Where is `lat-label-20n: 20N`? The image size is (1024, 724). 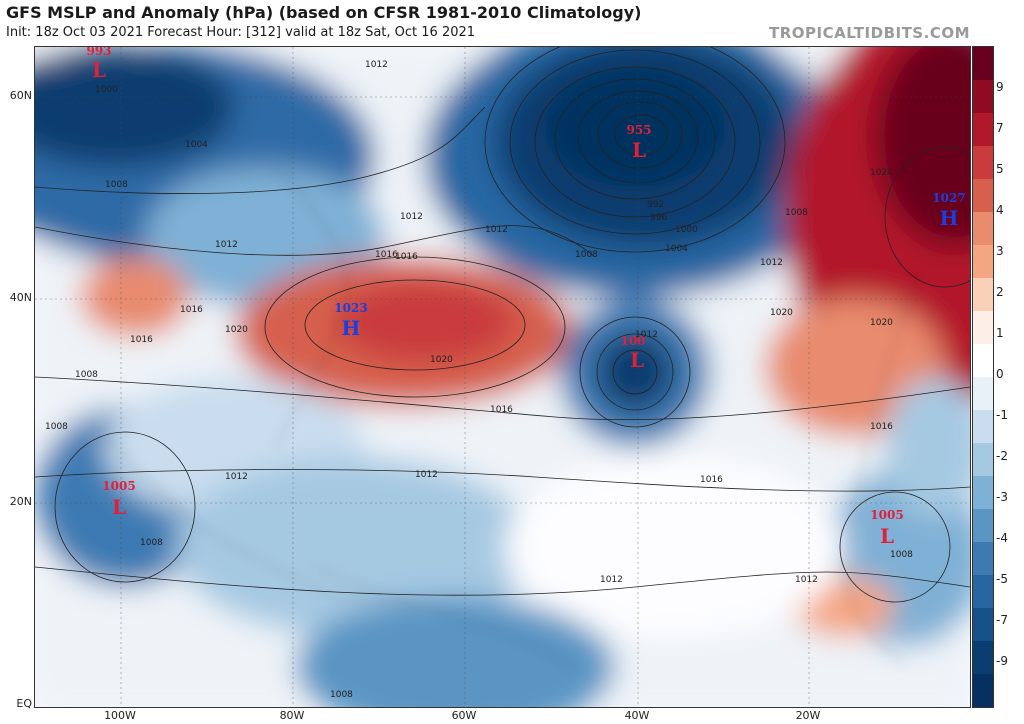 lat-label-20n: 20N is located at coordinates (20, 501).